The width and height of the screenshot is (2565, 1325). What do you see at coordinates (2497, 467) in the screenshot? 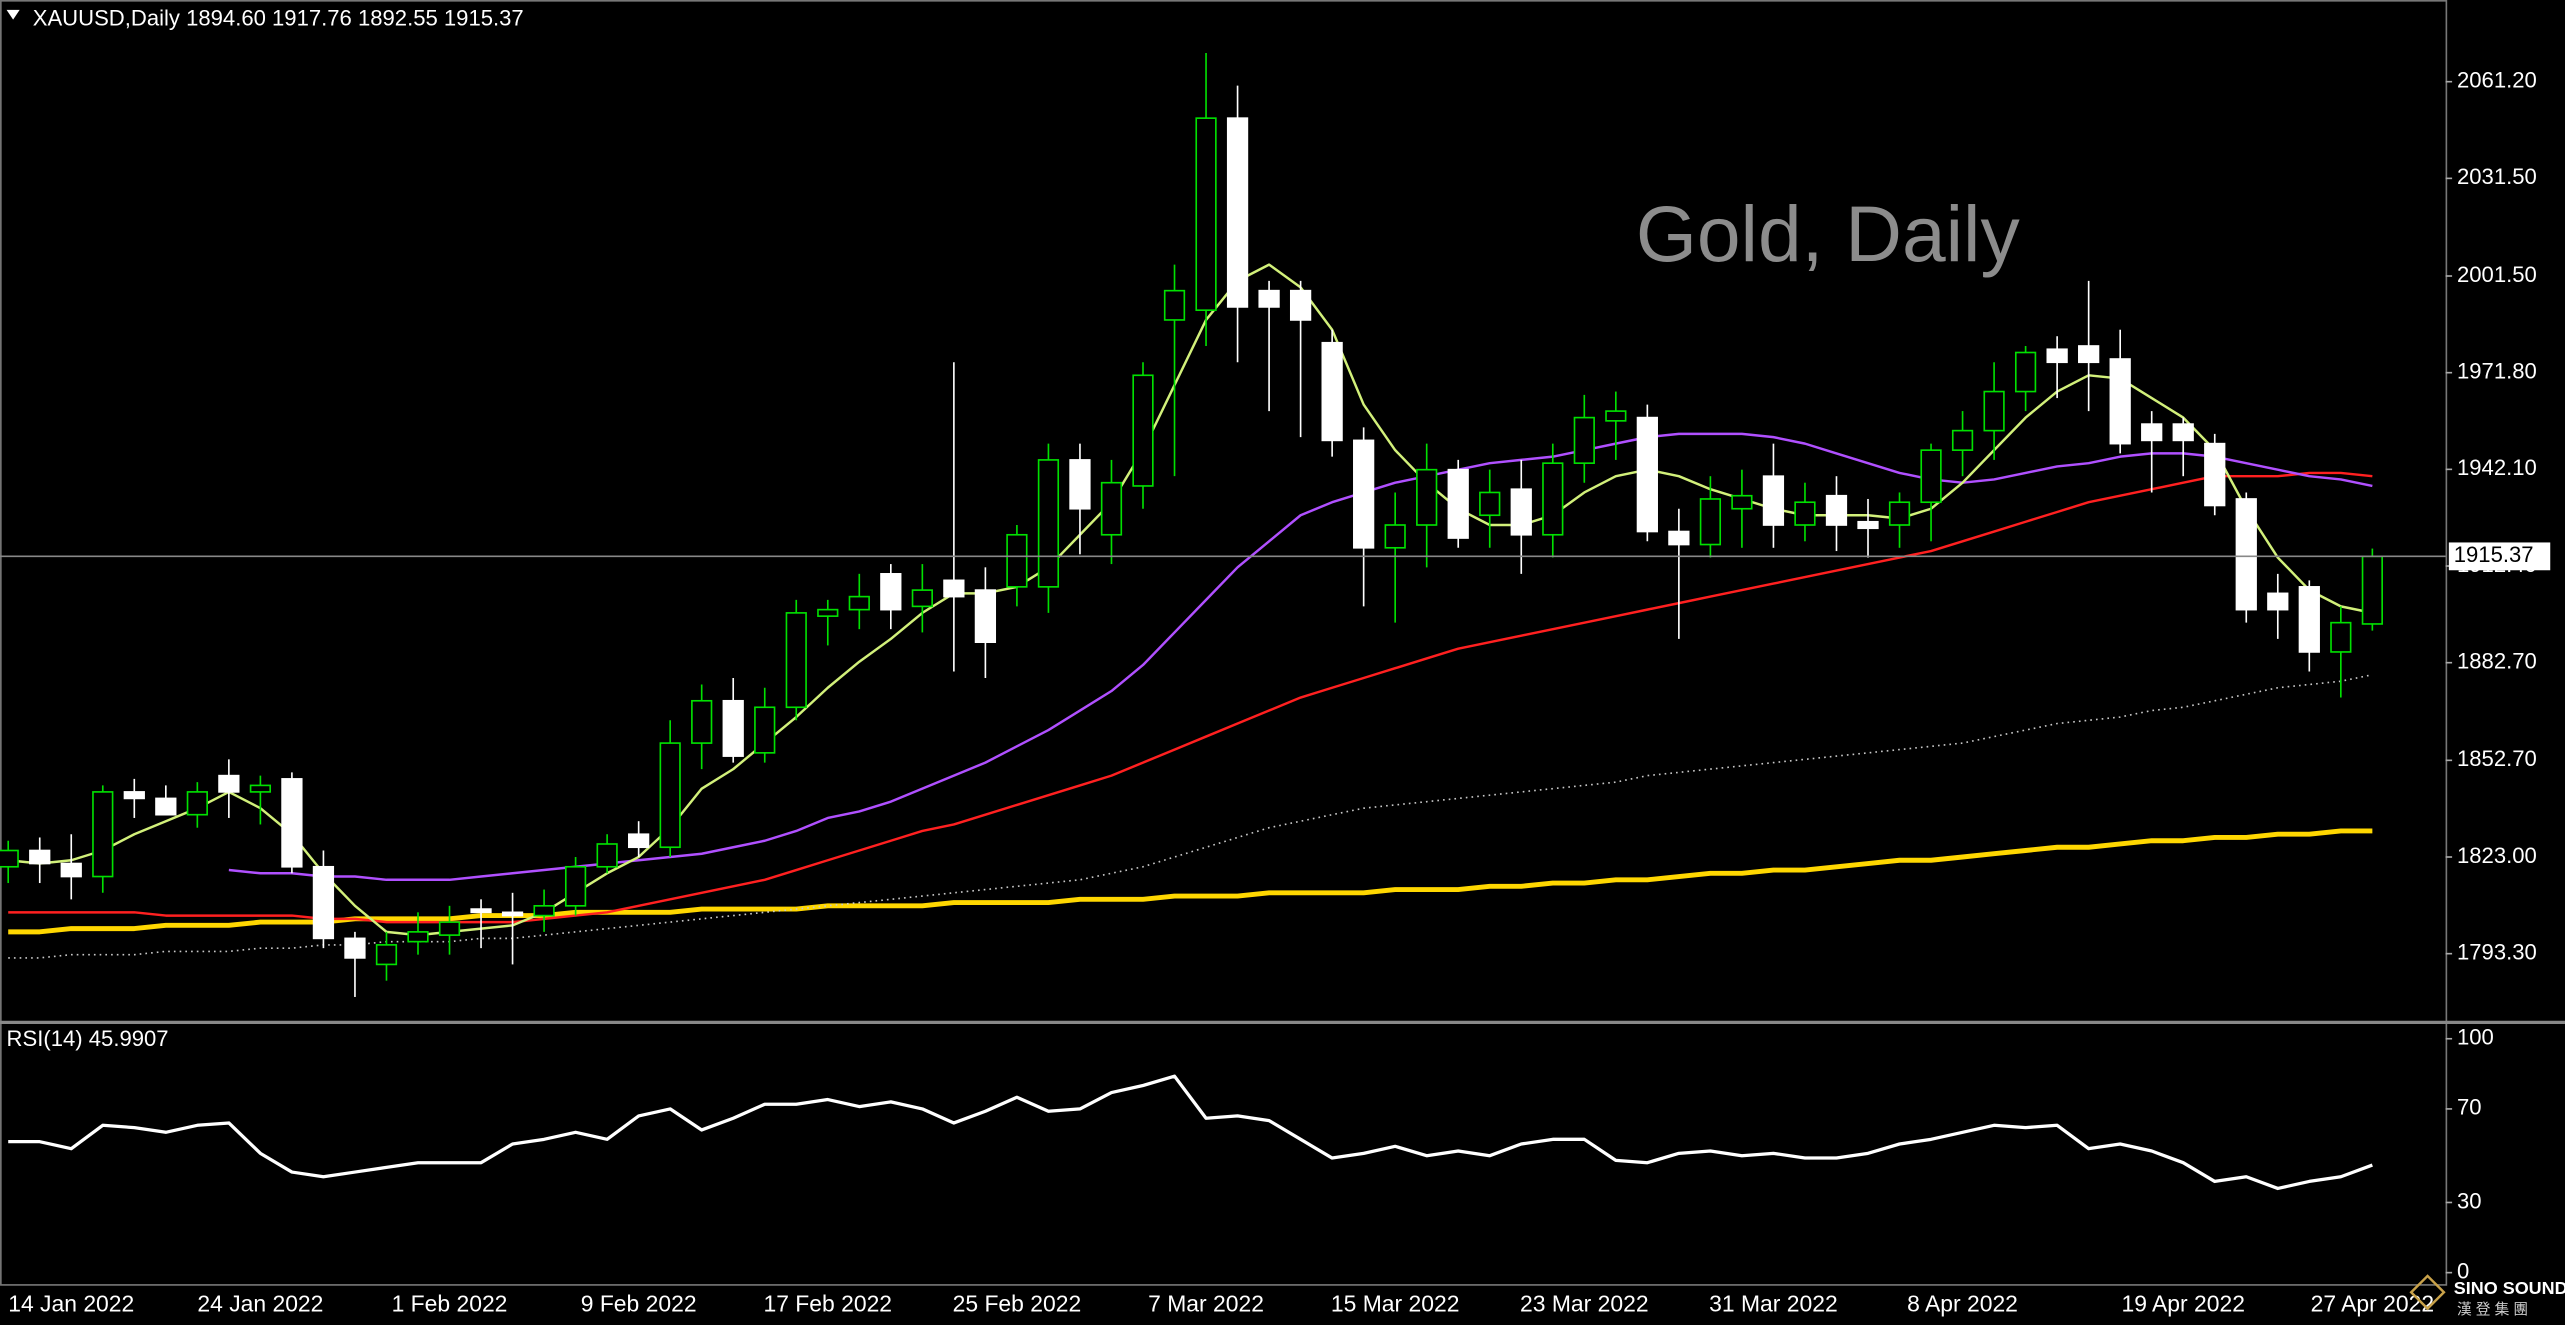
I see `y-tick-label: 1942.10` at bounding box center [2497, 467].